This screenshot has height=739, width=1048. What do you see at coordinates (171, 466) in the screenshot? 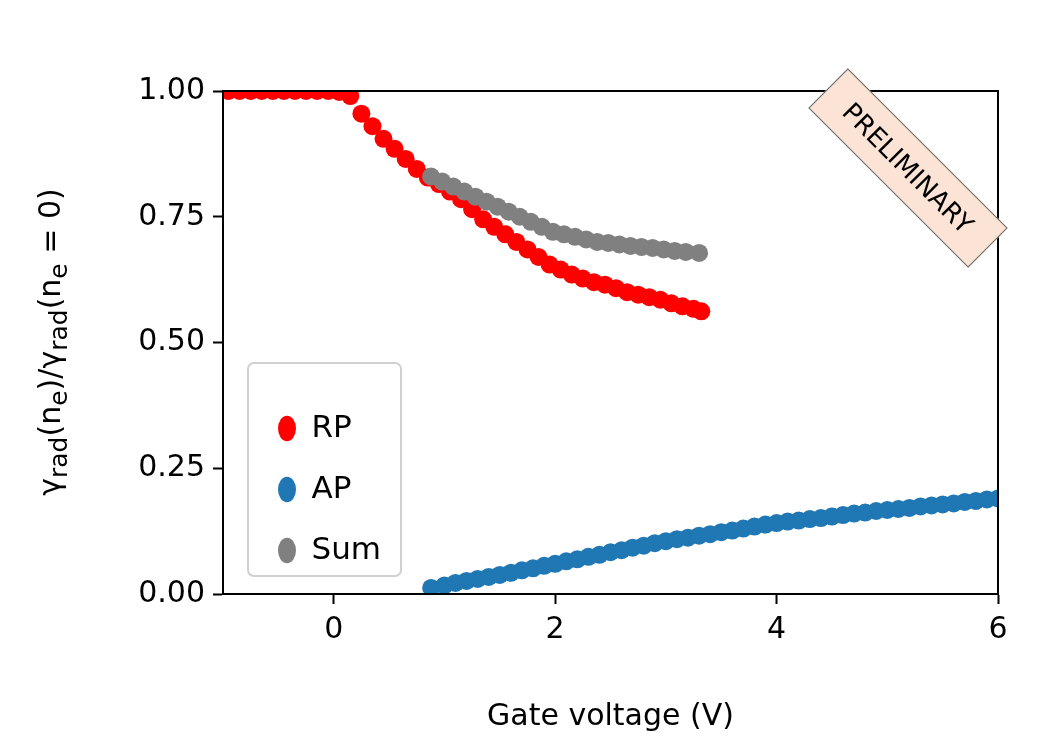
I see `y-tick-label: 0.25` at bounding box center [171, 466].